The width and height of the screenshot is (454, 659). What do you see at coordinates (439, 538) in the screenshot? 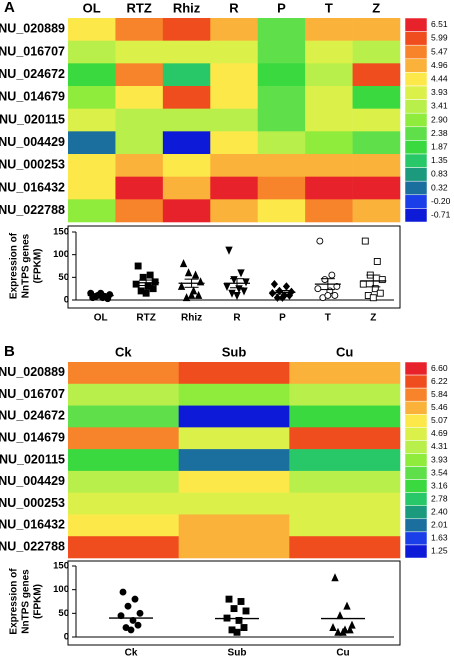
I see `colorbar-label: 1.63` at bounding box center [439, 538].